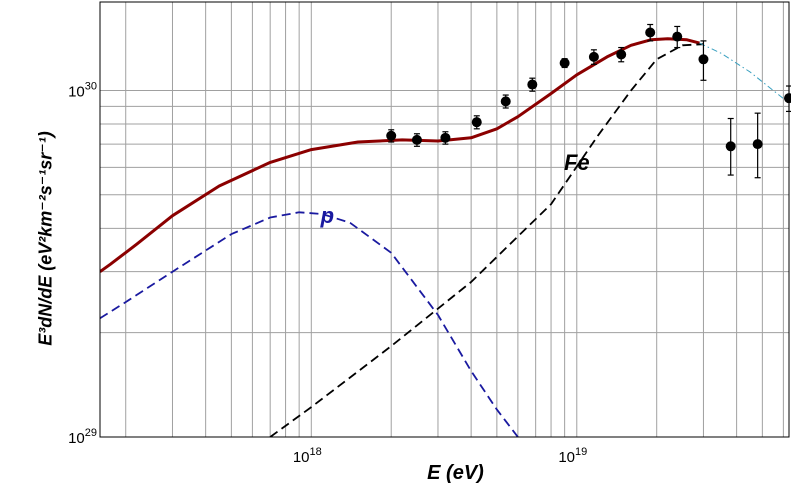 The height and width of the screenshot is (500, 791). I want to click on x-axis-label: E (eV), so click(455, 473).